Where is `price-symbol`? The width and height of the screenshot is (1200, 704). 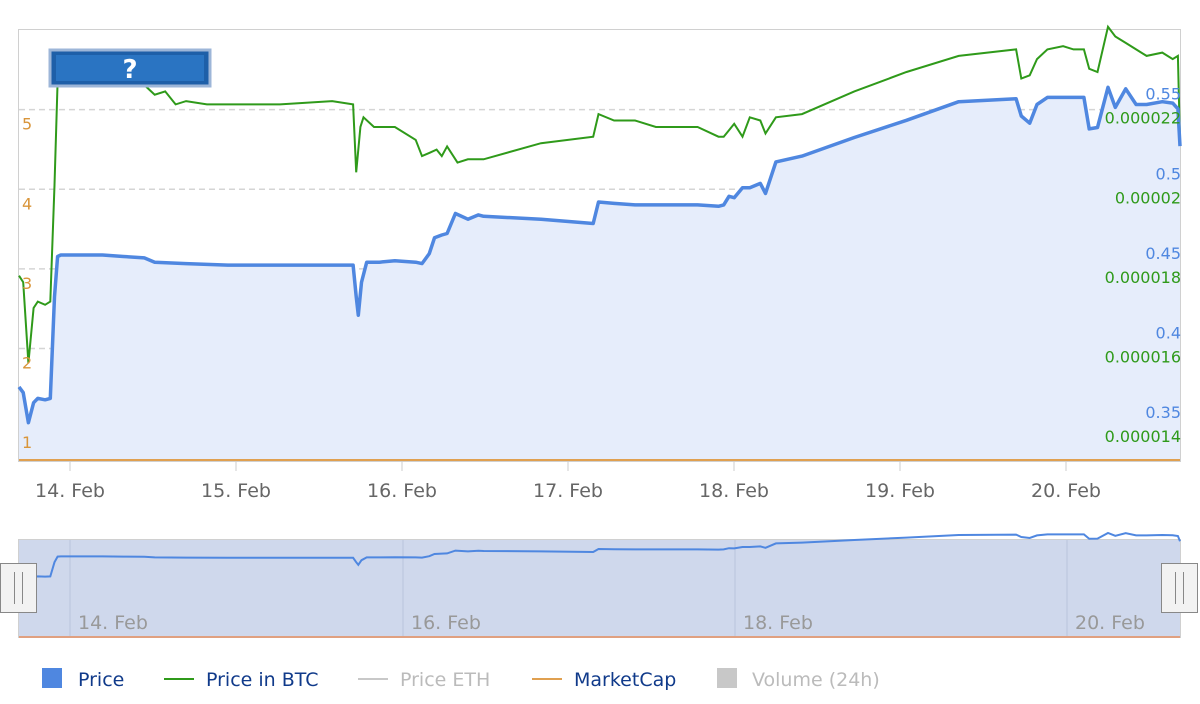
price-symbol is located at coordinates (52, 678).